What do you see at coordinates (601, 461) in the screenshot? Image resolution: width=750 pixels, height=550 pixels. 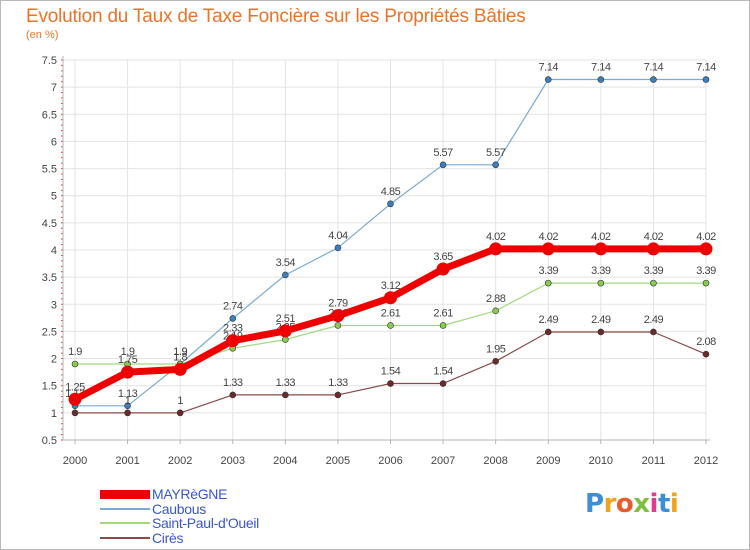 I see `x-tick-label: 2010` at bounding box center [601, 461].